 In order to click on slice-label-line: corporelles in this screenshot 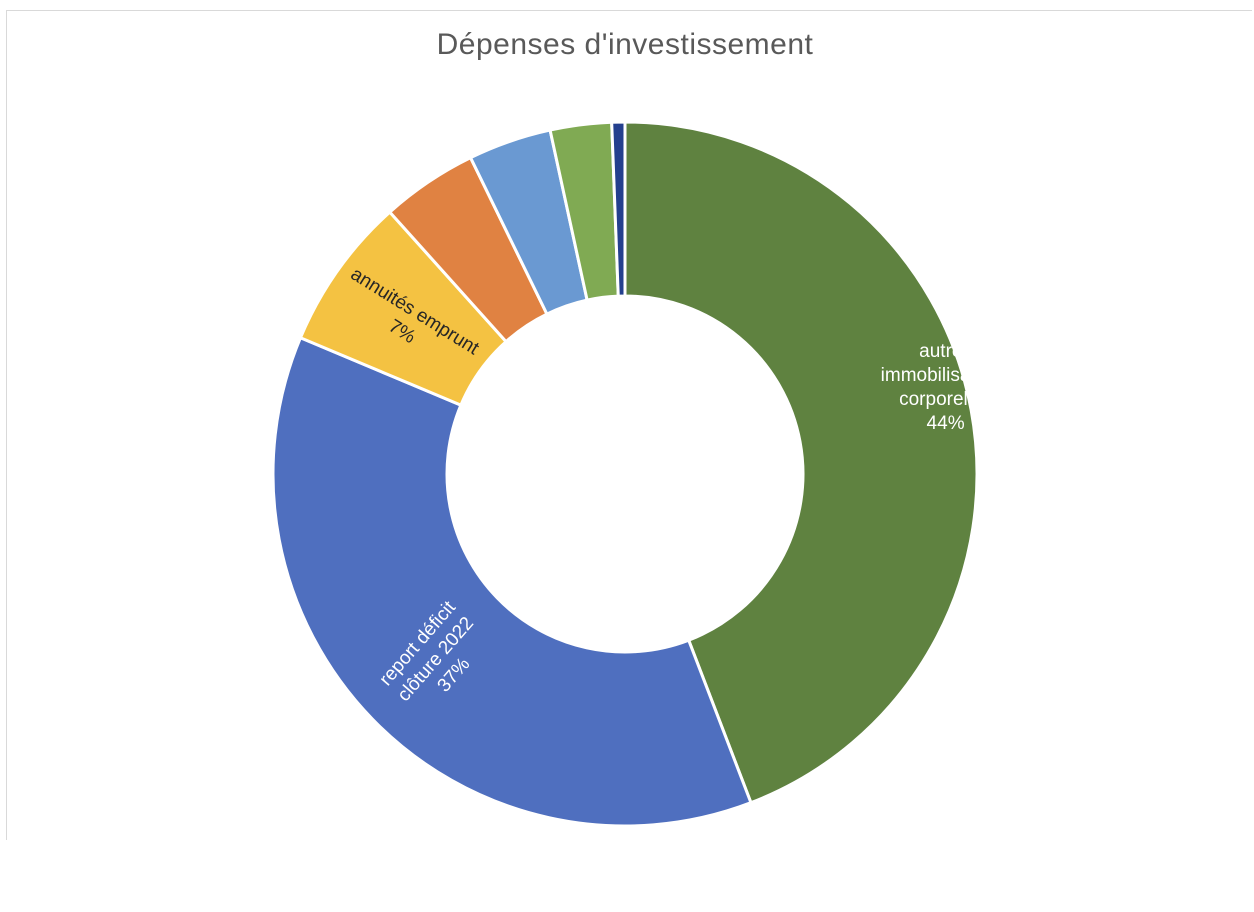, I will do `click(945, 399)`.